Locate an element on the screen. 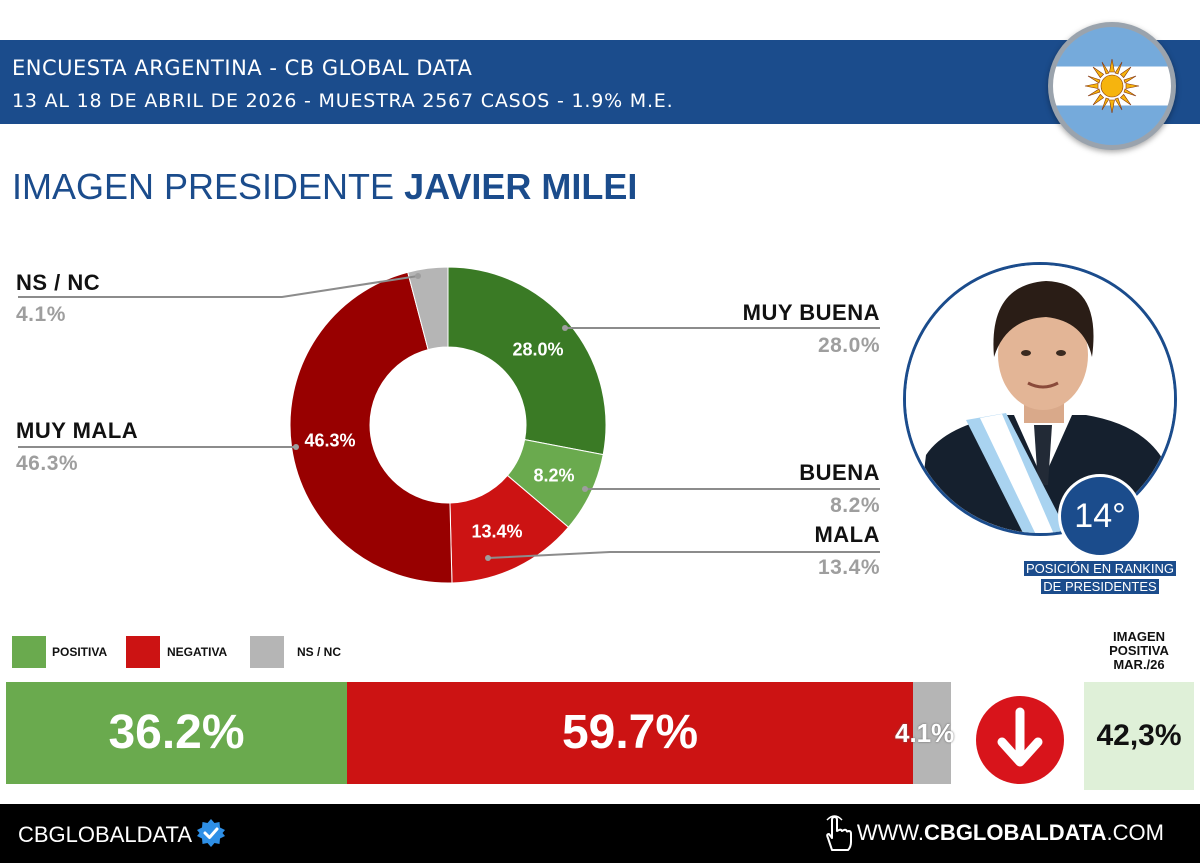 This screenshot has height=863, width=1200. ranking-caption: POSICIÓN EN RANKING DE PRESIDENTES is located at coordinates (1100, 578).